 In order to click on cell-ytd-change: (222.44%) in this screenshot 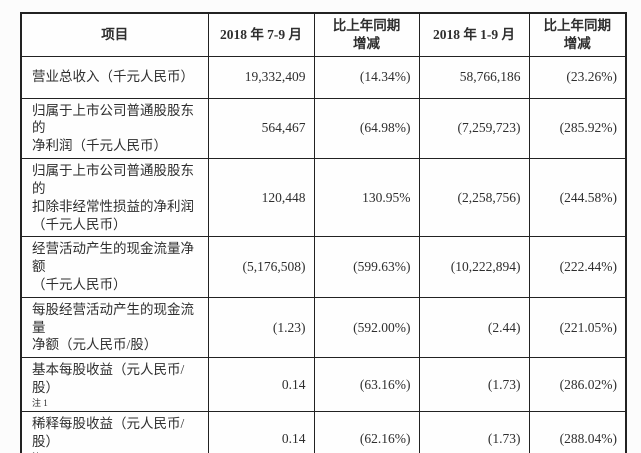, I will do `click(577, 267)`.